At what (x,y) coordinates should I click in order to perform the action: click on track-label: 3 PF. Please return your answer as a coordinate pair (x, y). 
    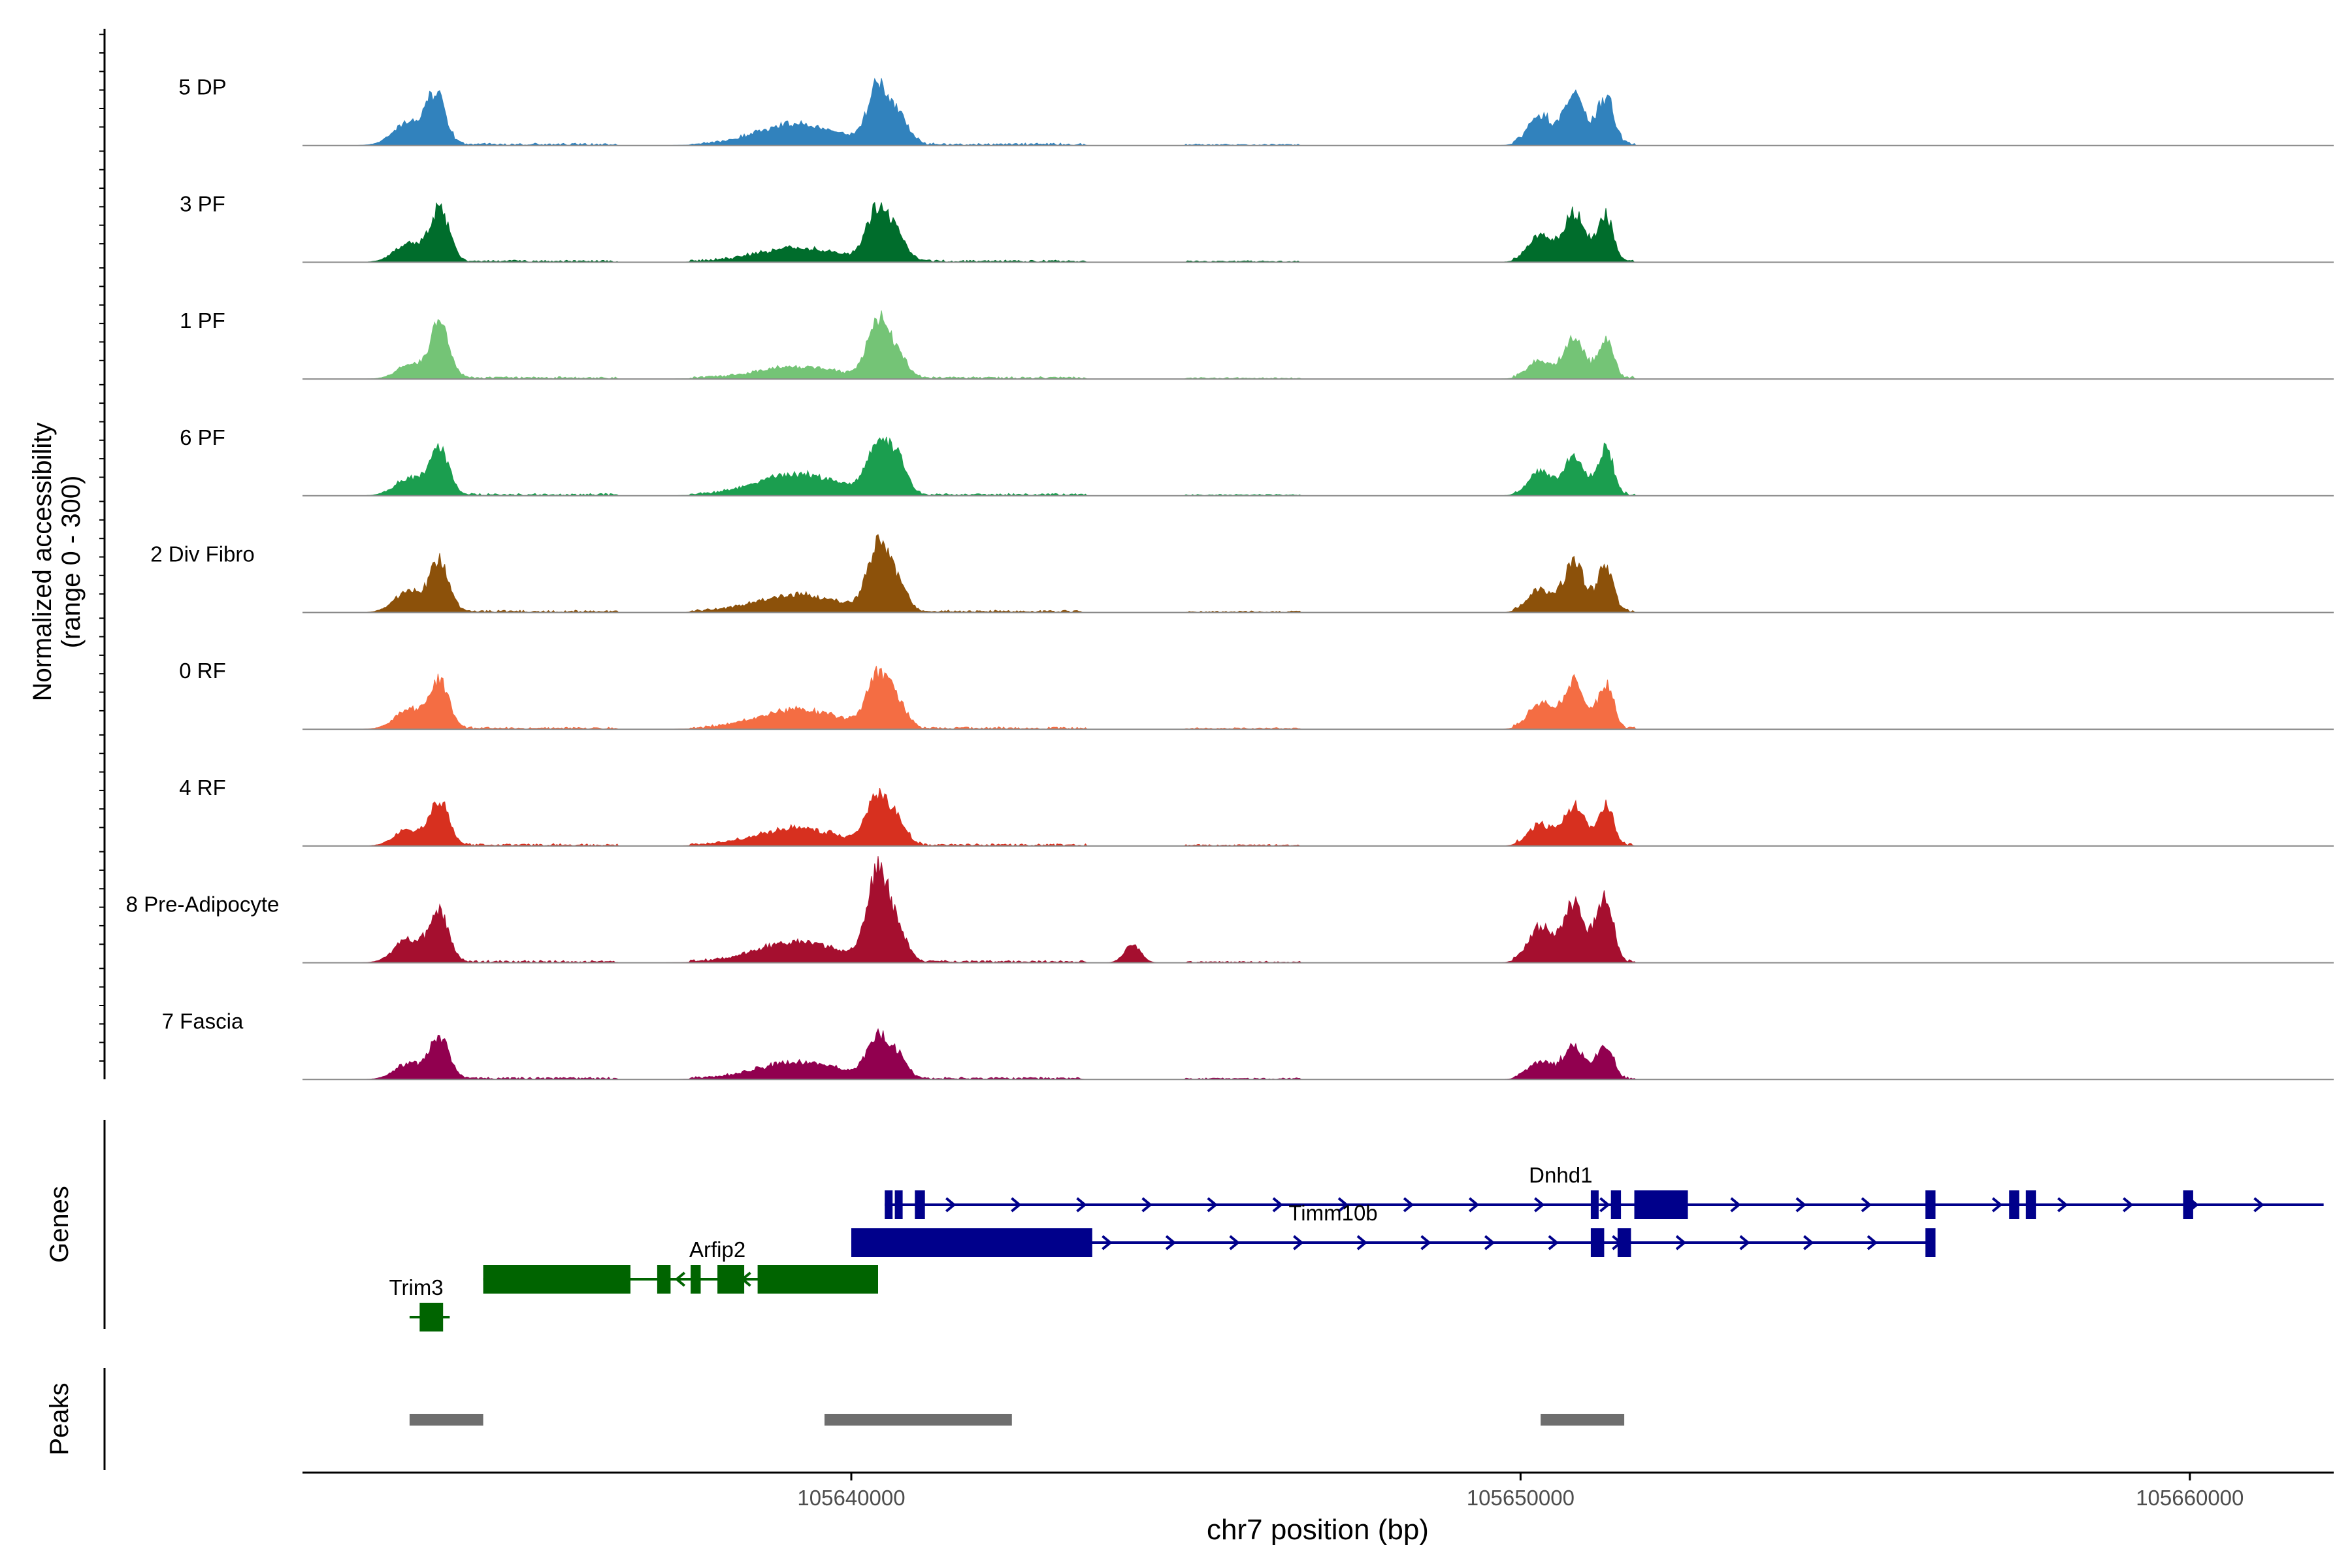
    Looking at the image, I should click on (202, 203).